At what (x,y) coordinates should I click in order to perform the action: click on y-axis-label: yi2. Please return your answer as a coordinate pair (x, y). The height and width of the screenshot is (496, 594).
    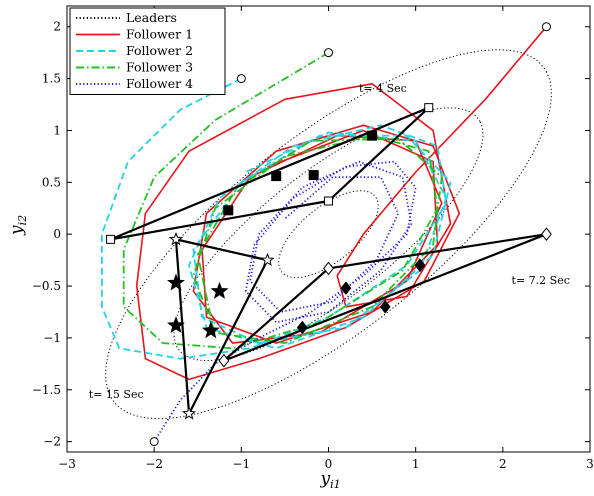
    Looking at the image, I should click on (18, 225).